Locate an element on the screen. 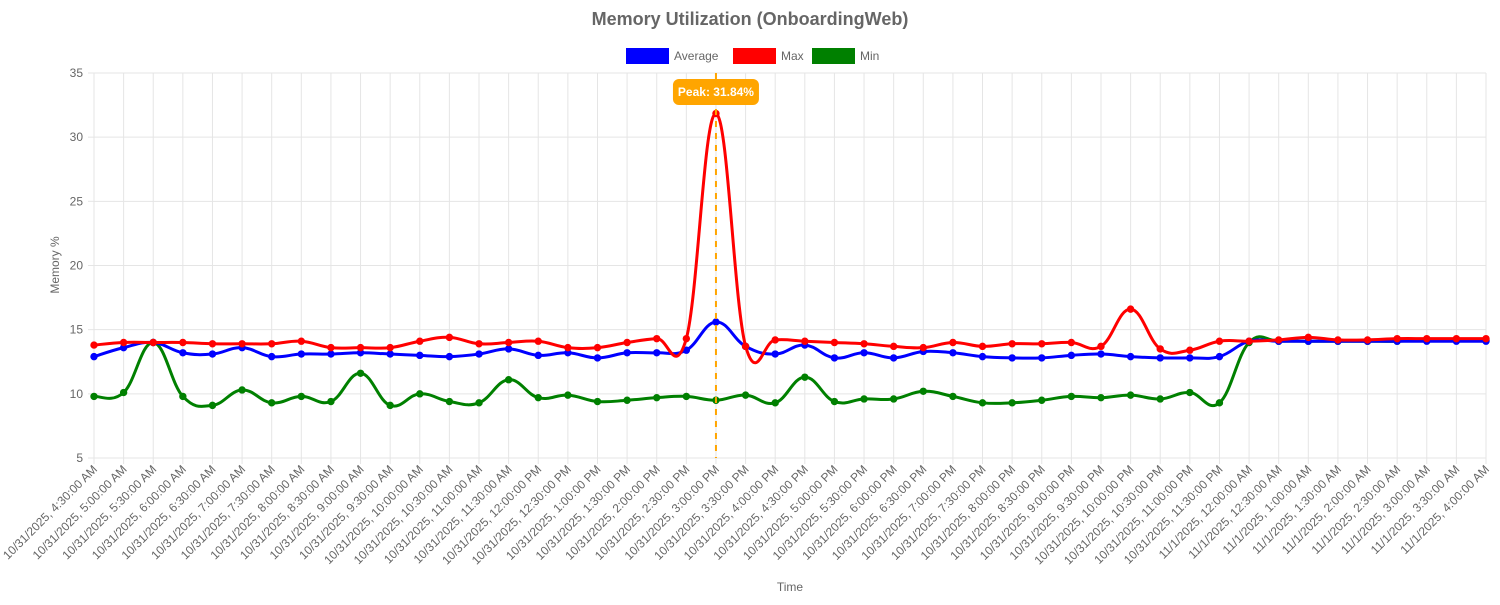 This screenshot has width=1500, height=605. peak-label-box is located at coordinates (715, 92).